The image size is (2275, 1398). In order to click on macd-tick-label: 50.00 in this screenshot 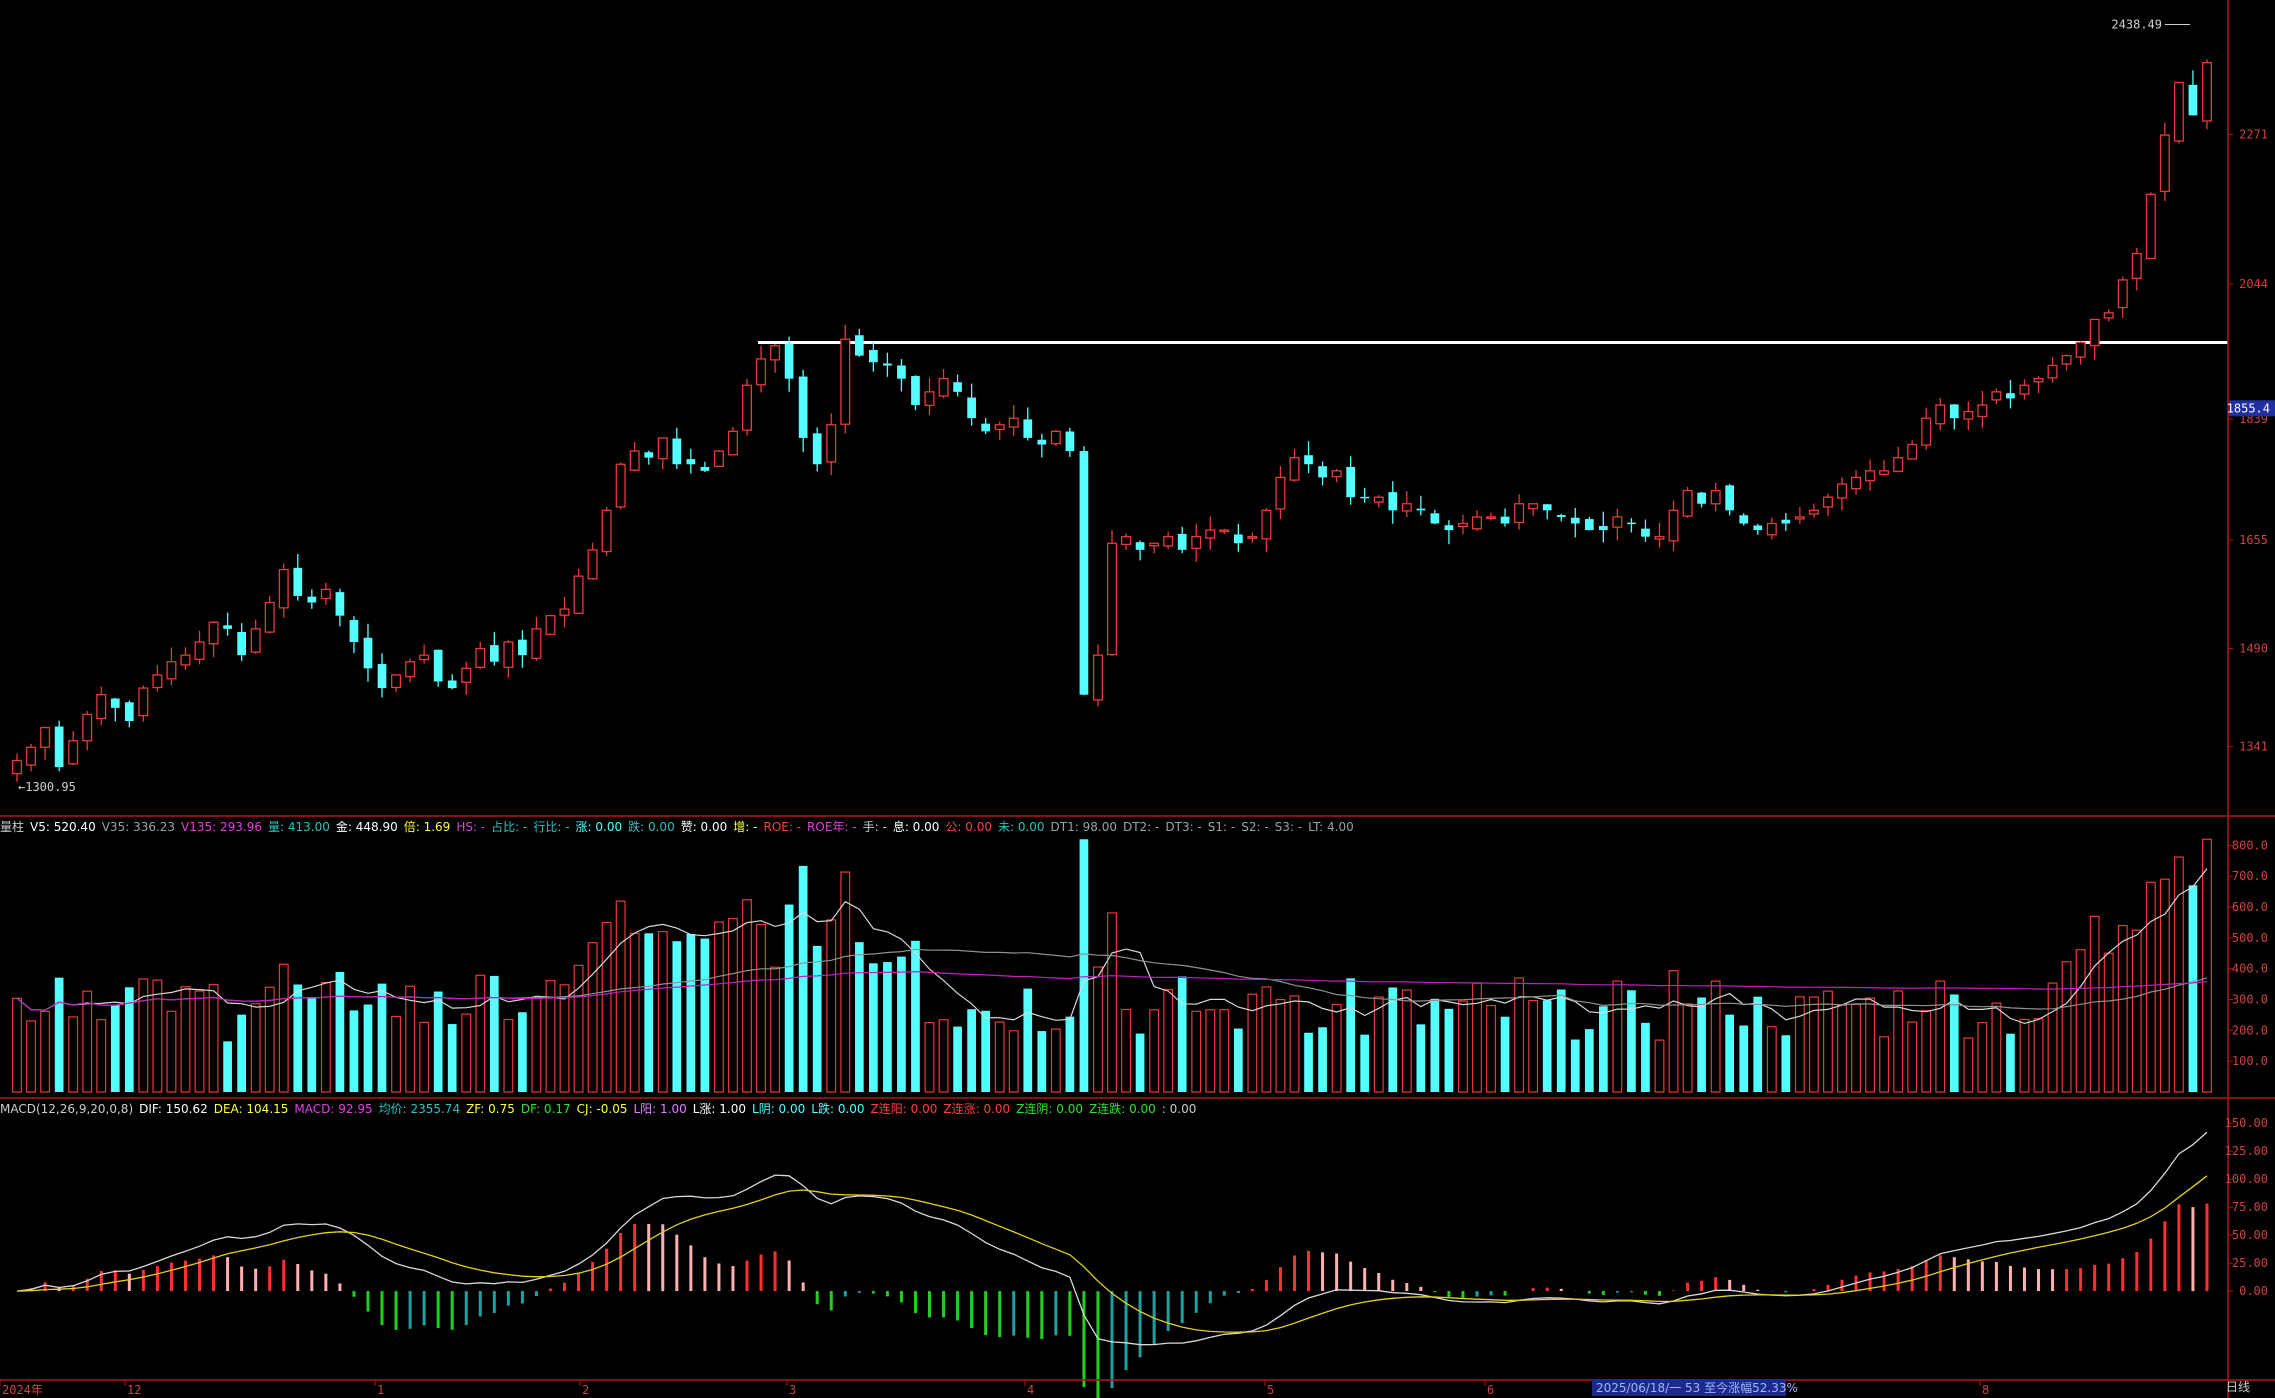, I will do `click(2250, 1235)`.